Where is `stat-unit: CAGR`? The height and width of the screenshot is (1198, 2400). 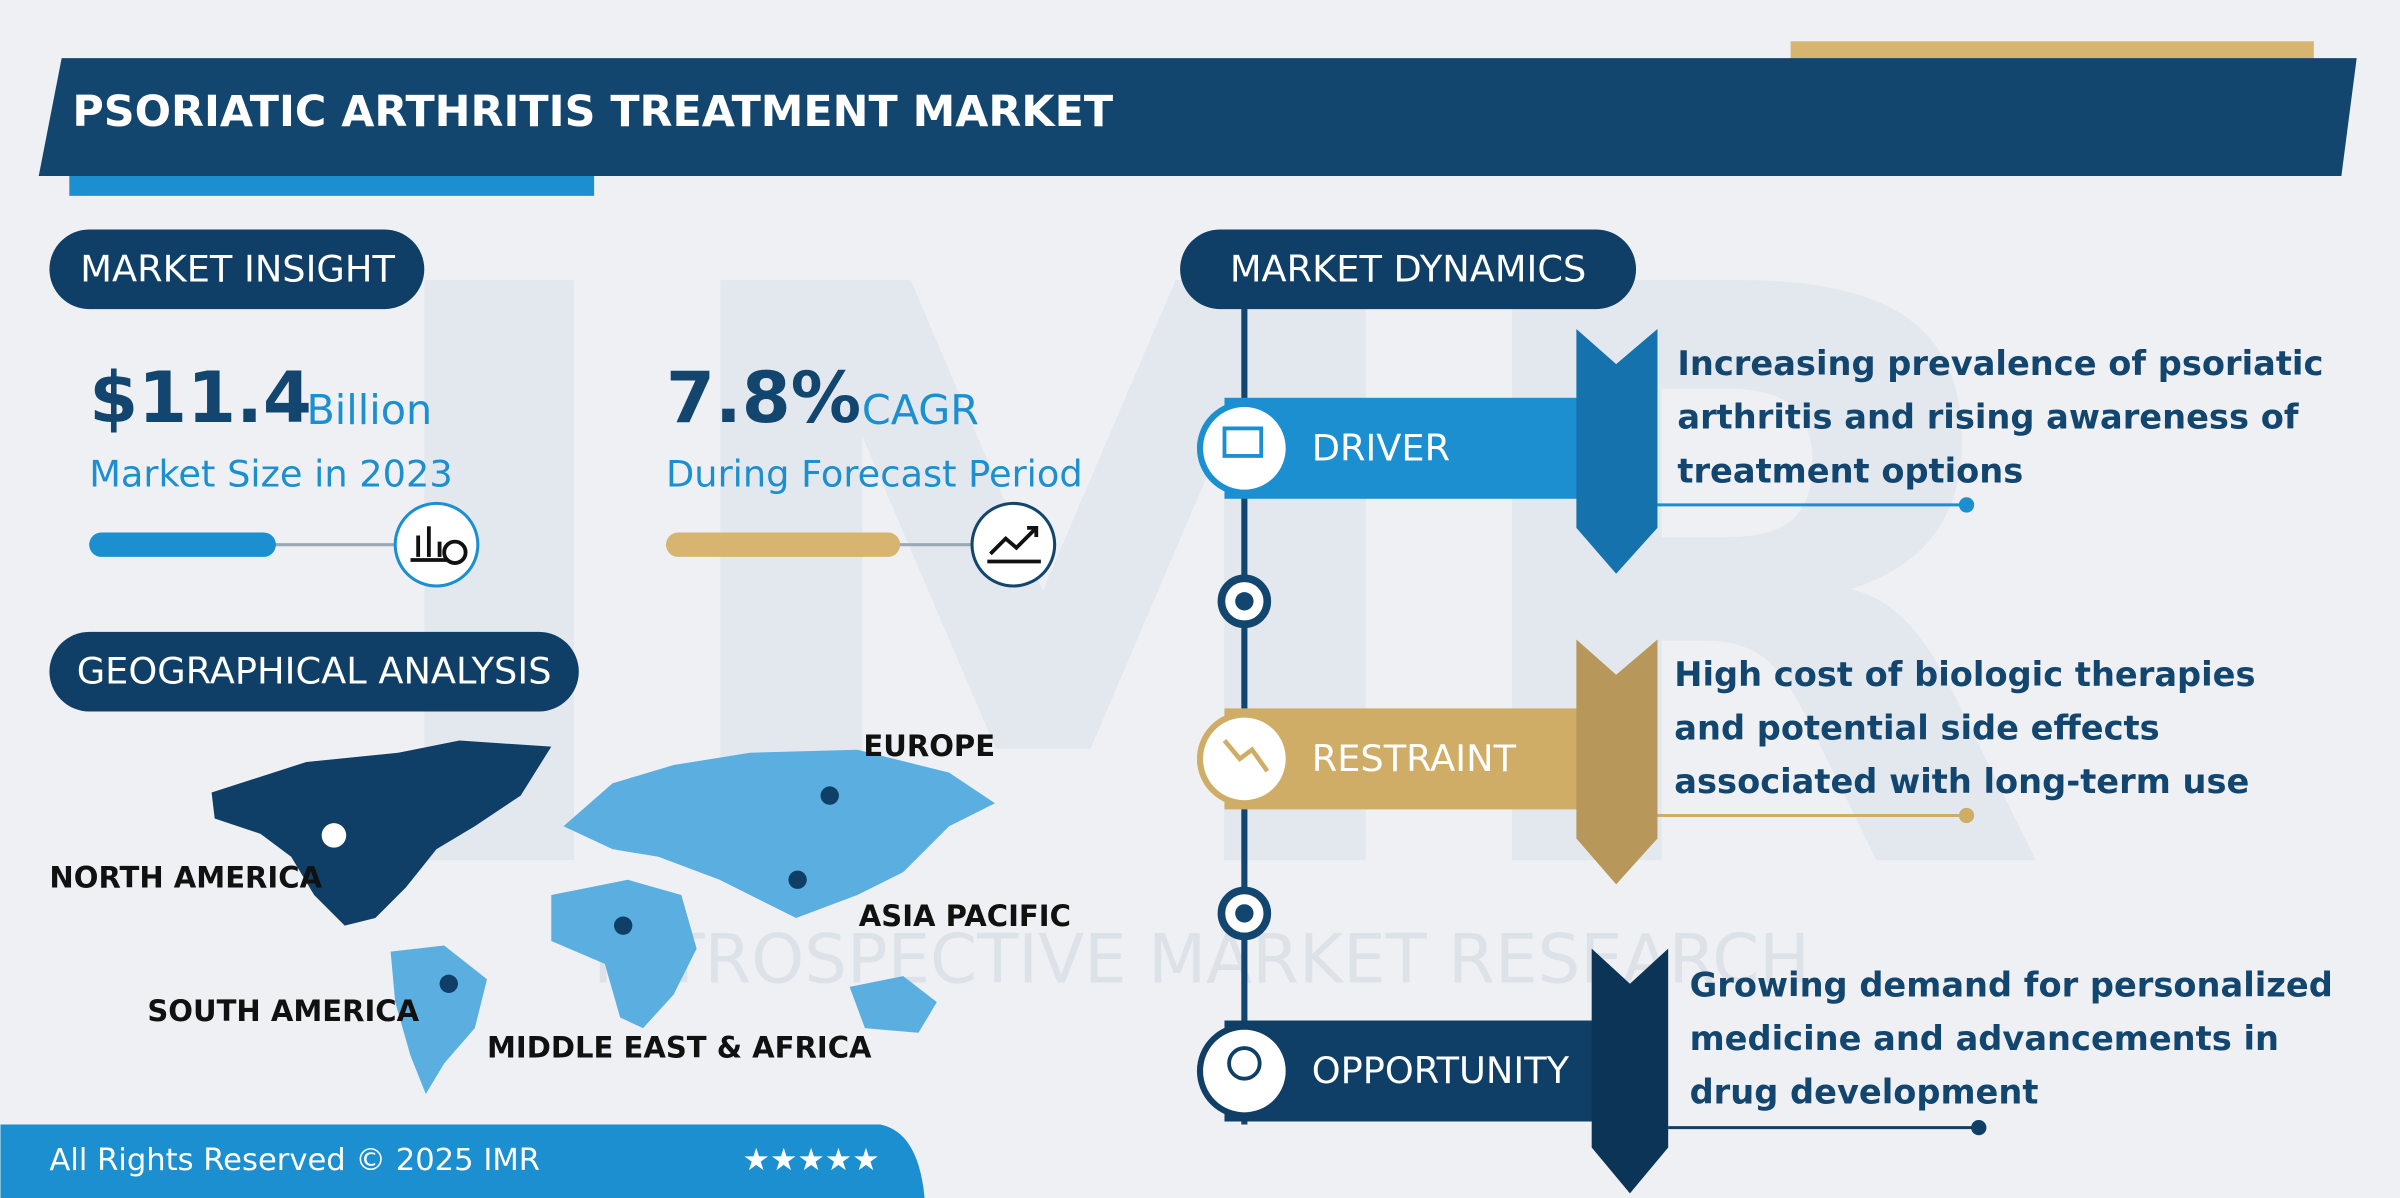
stat-unit: CAGR is located at coordinates (920, 410).